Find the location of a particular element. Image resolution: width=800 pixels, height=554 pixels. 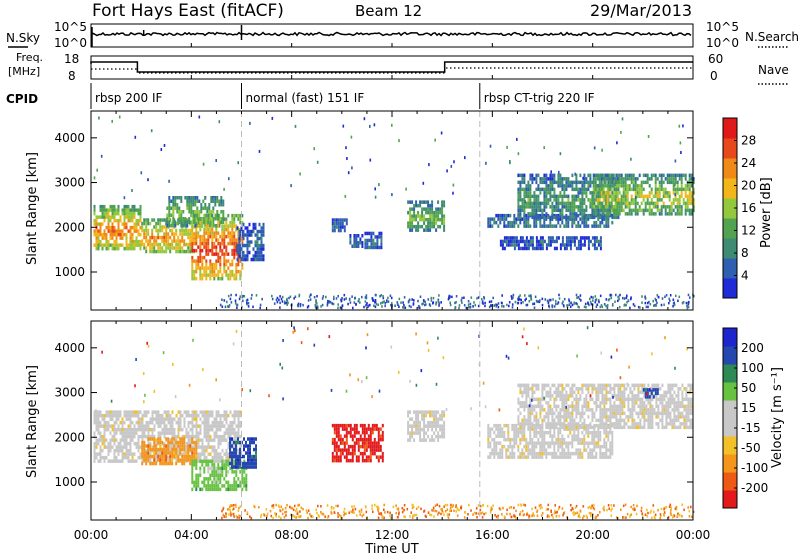

power-colorbar-tick-label: 8 is located at coordinates (745, 253).